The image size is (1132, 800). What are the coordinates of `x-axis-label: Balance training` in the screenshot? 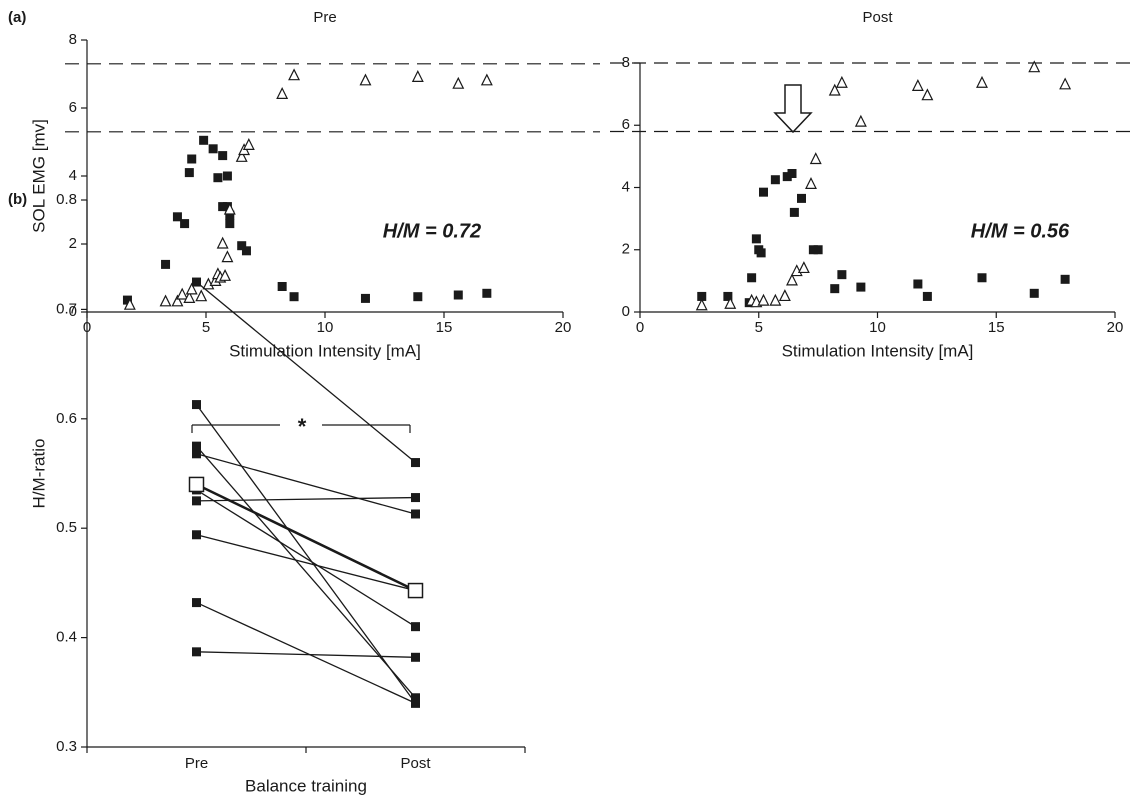 It's located at (306, 785).